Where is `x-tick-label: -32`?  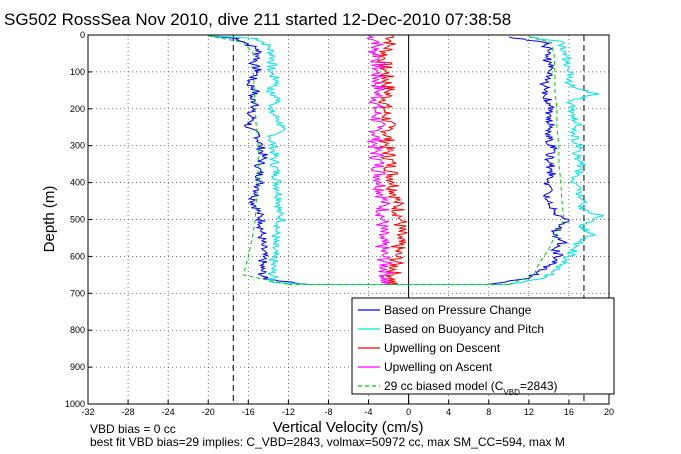
x-tick-label: -32 is located at coordinates (87, 412).